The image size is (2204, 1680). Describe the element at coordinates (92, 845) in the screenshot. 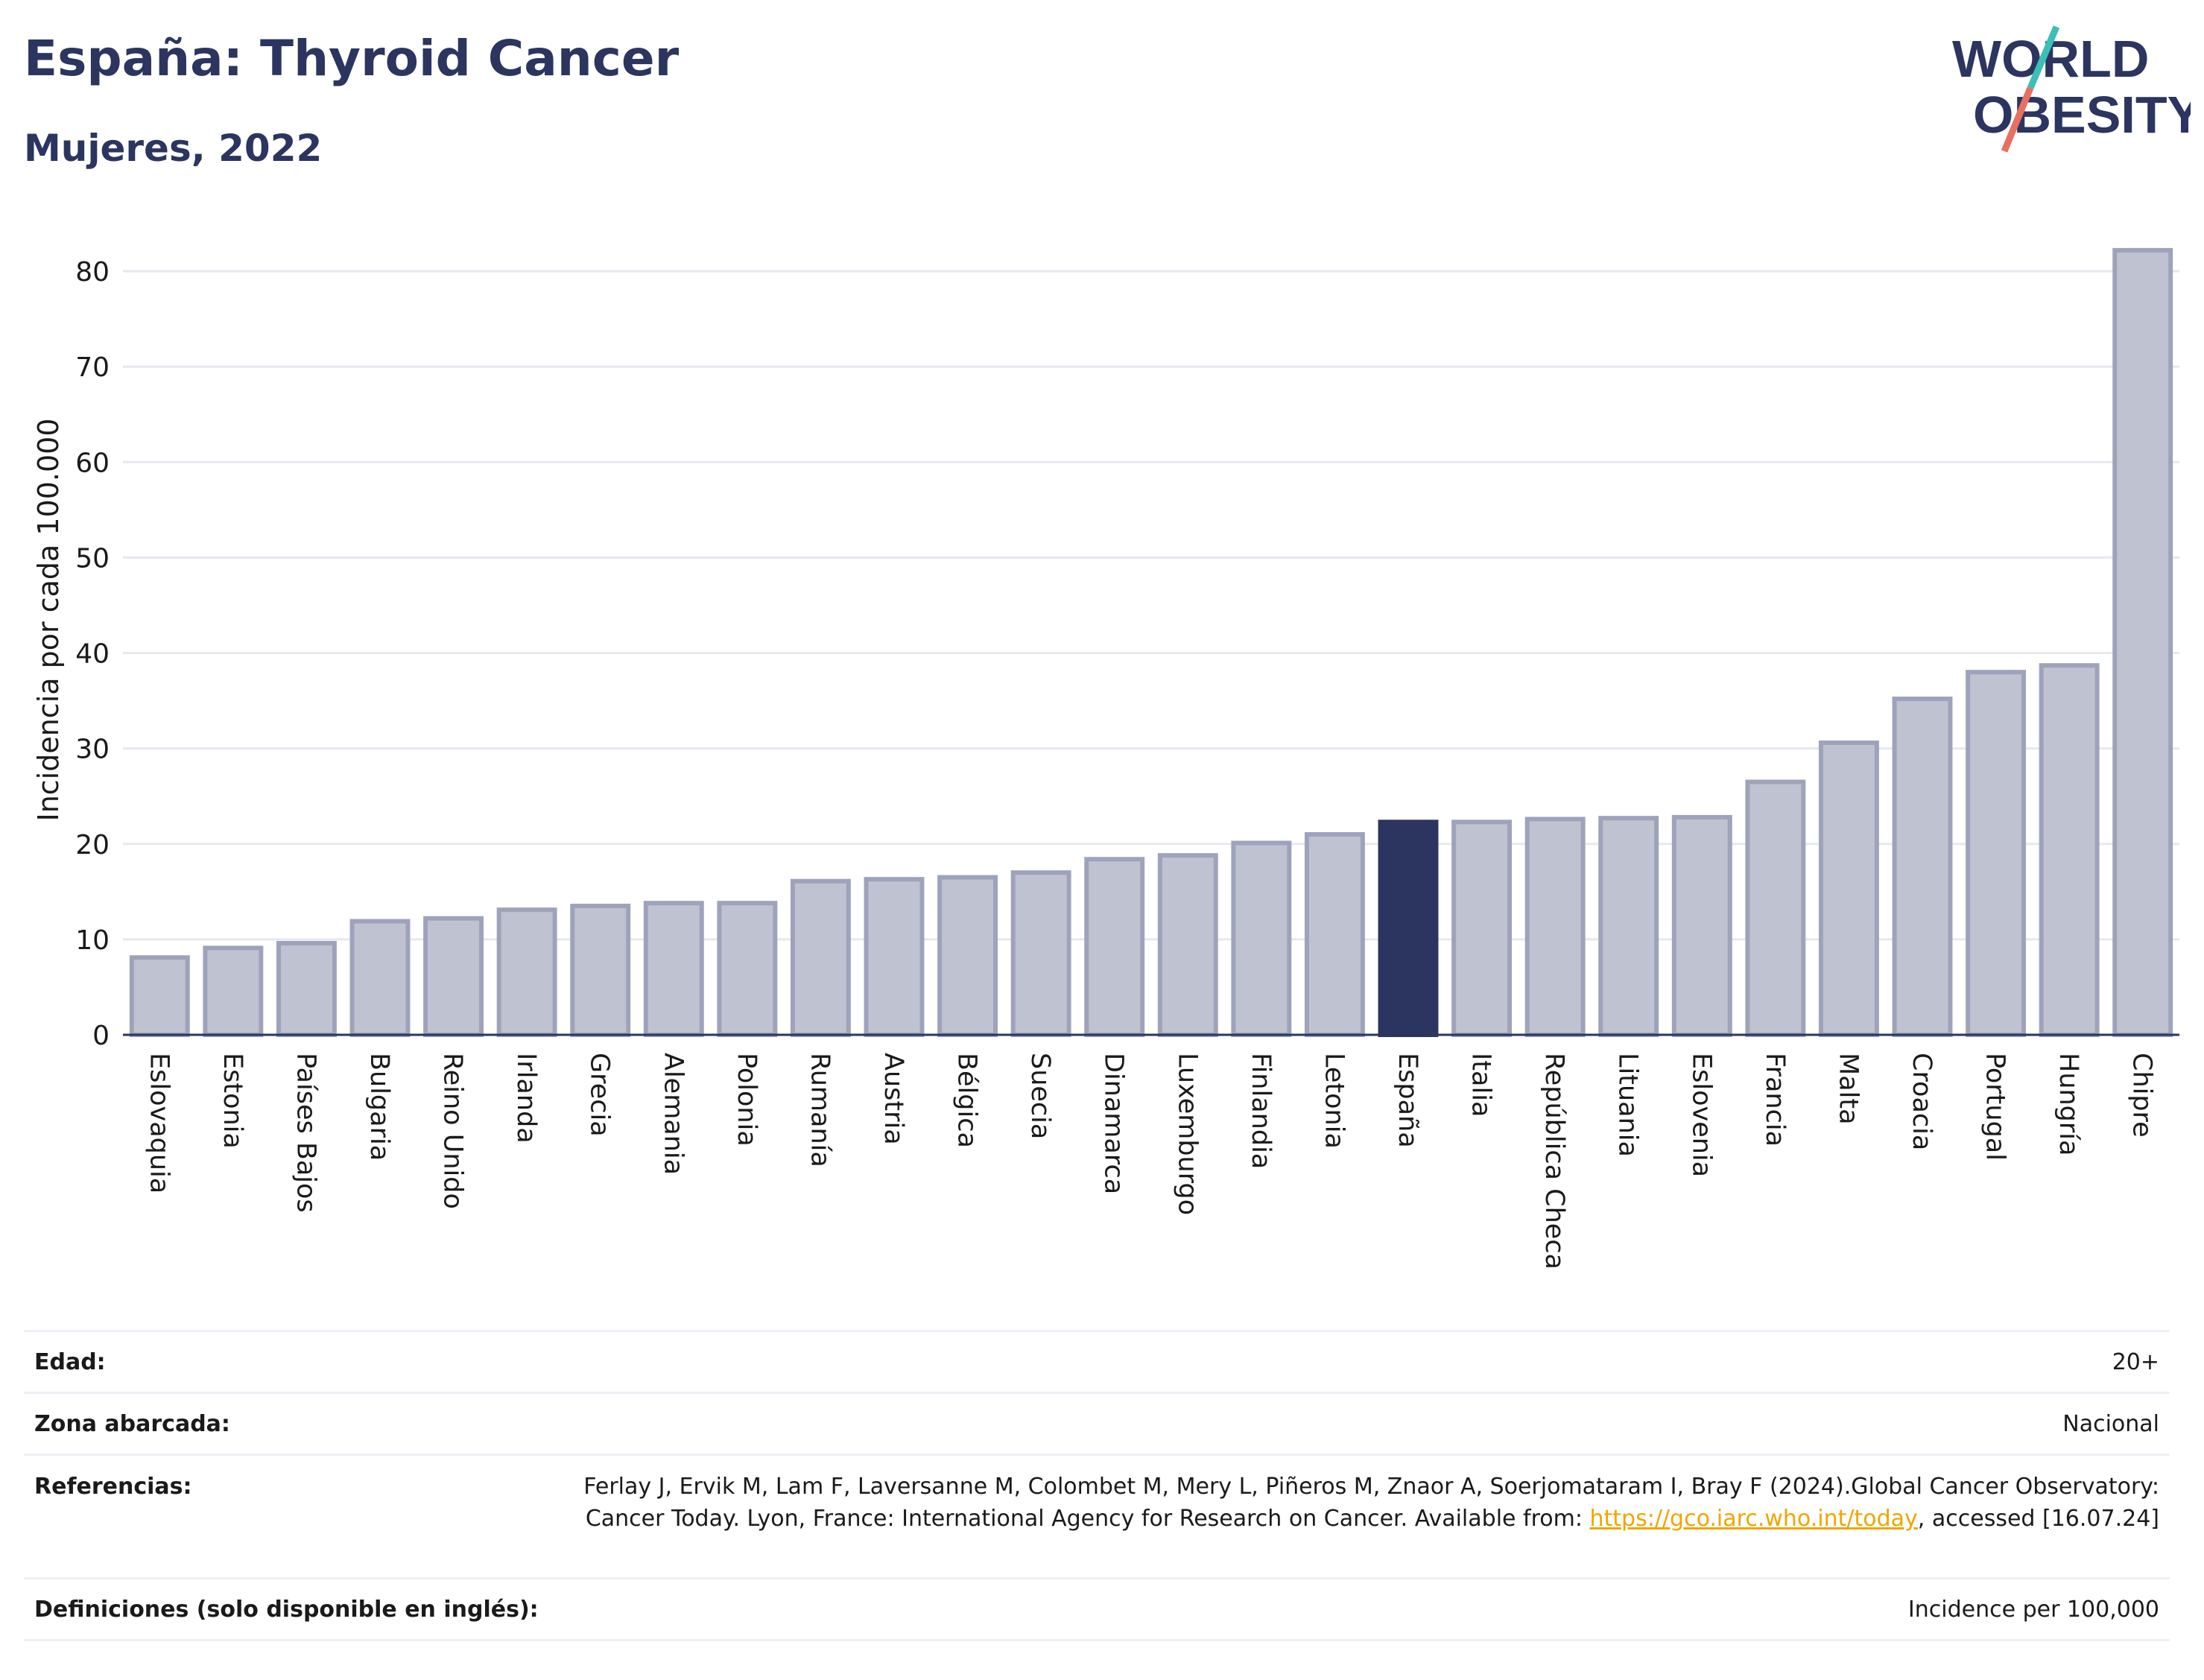

I see `y-tick-label: 20` at that location.